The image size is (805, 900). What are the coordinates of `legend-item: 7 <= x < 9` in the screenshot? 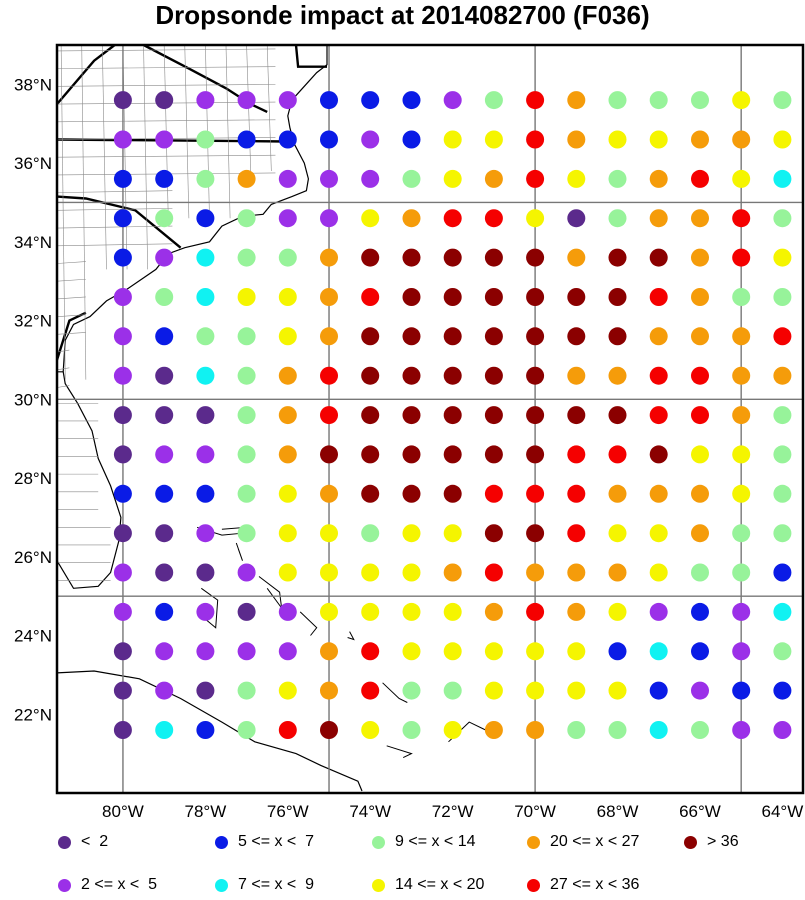 It's located at (264, 885).